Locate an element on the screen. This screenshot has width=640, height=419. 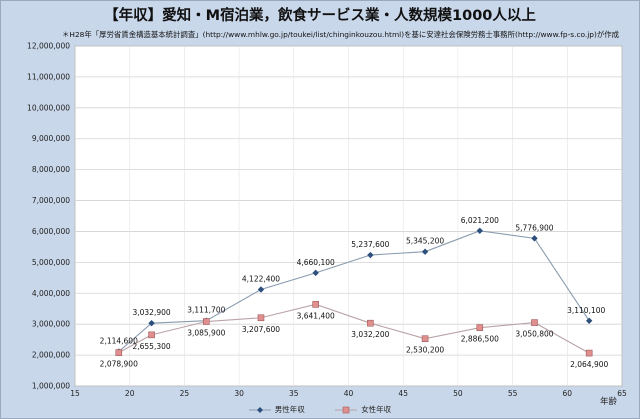
y-tick-label: 10,000,000 is located at coordinates (48, 107).